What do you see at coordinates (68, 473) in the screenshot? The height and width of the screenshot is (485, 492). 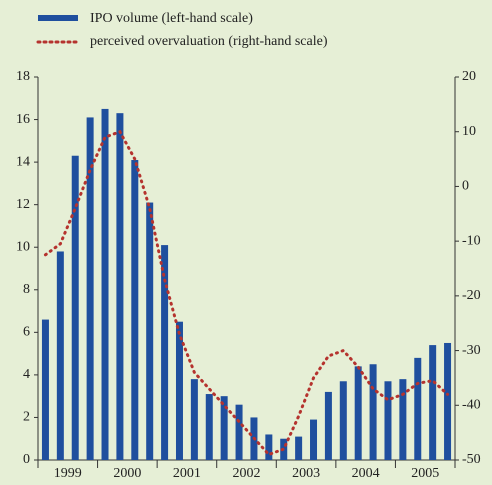 I see `x-tick-label: 1999` at bounding box center [68, 473].